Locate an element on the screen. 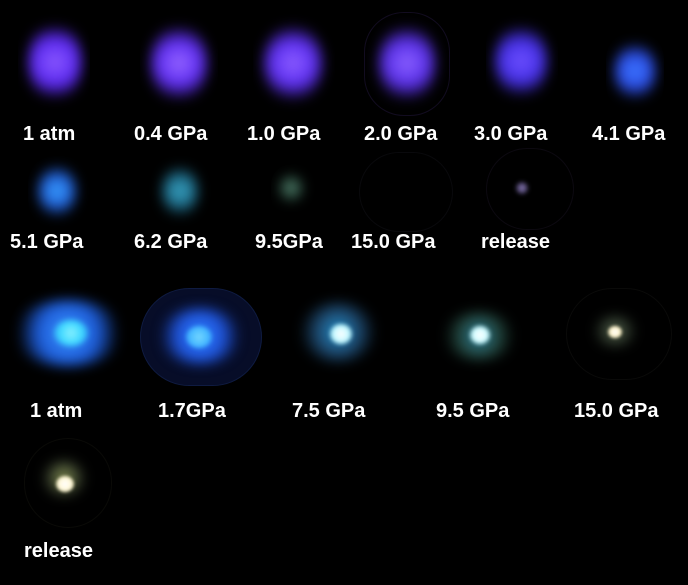 The width and height of the screenshot is (688, 585). pressure-label: 1.0 GPa is located at coordinates (284, 134).